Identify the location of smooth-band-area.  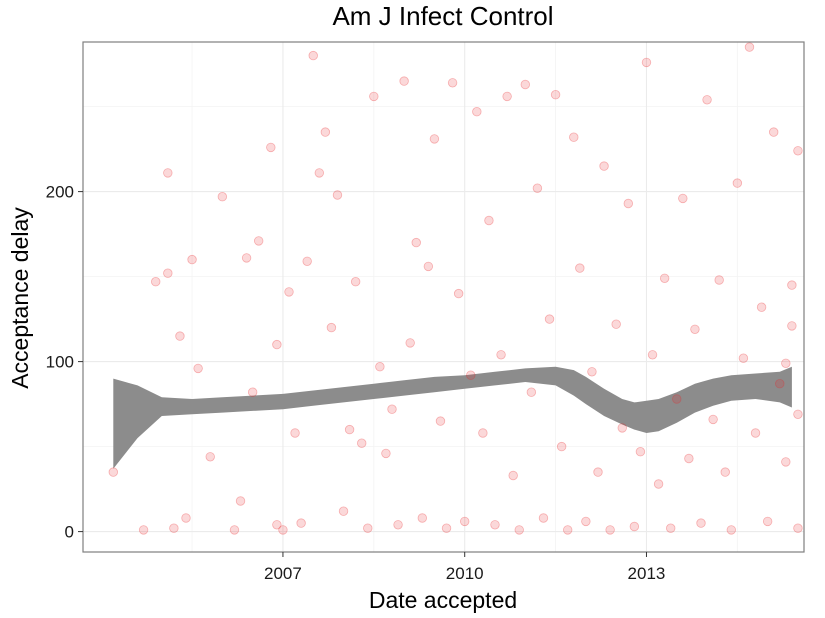
(452, 417).